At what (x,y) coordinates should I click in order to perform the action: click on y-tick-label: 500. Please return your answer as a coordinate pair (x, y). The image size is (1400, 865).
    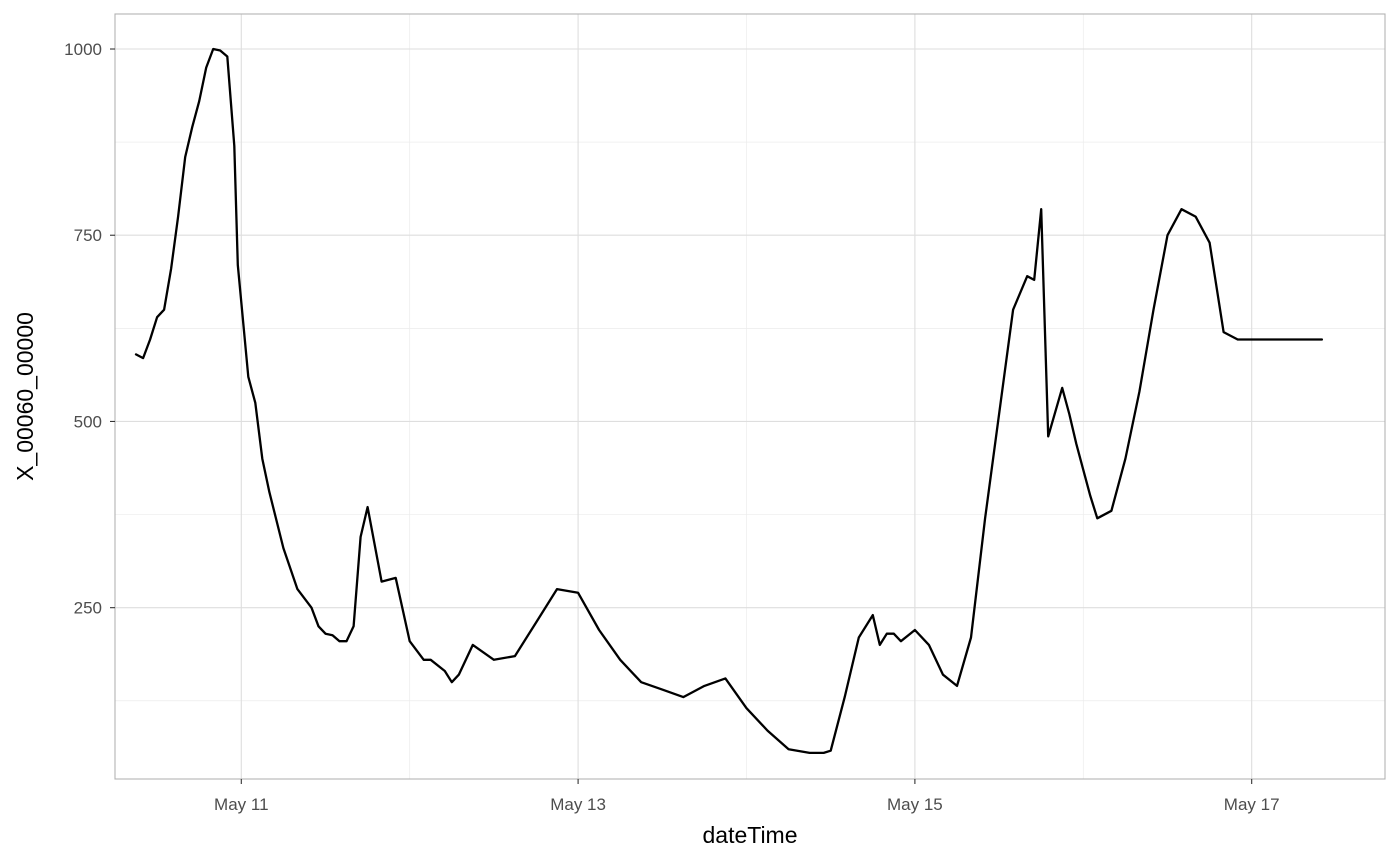
    Looking at the image, I should click on (88, 421).